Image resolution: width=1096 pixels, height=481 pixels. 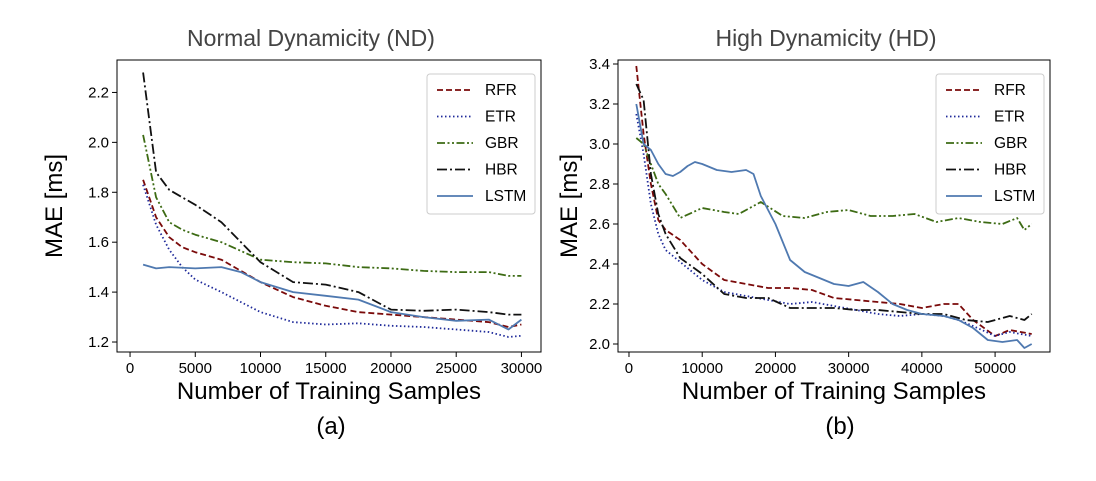 I want to click on y-tick-label: 1.2, so click(x=98, y=342).